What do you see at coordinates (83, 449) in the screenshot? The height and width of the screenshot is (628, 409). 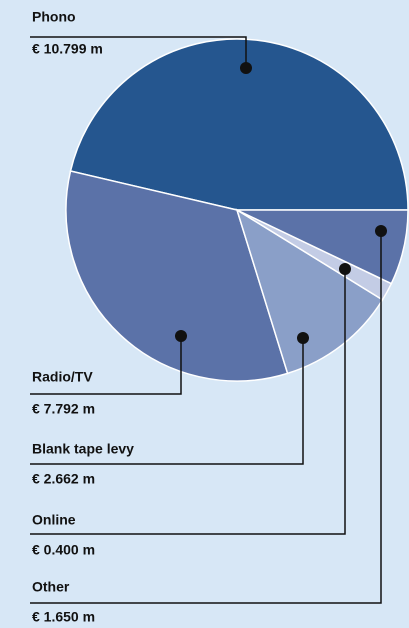 I see `category-label: Blank tape levy` at bounding box center [83, 449].